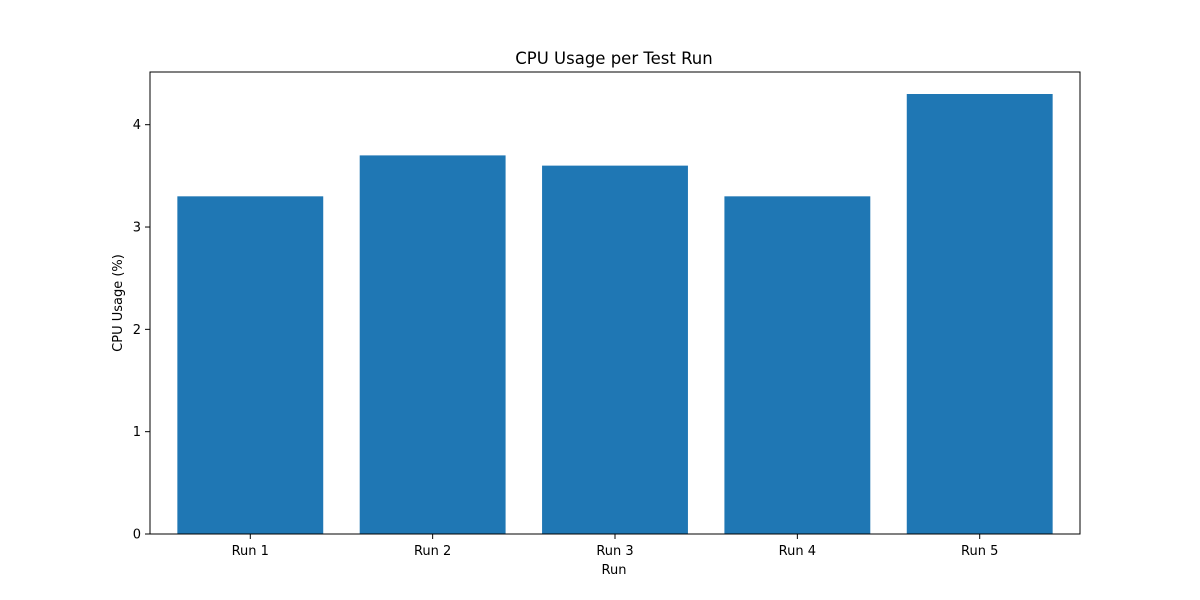 The image size is (1200, 600). Describe the element at coordinates (137, 330) in the screenshot. I see `y-tick-label: 2` at that location.